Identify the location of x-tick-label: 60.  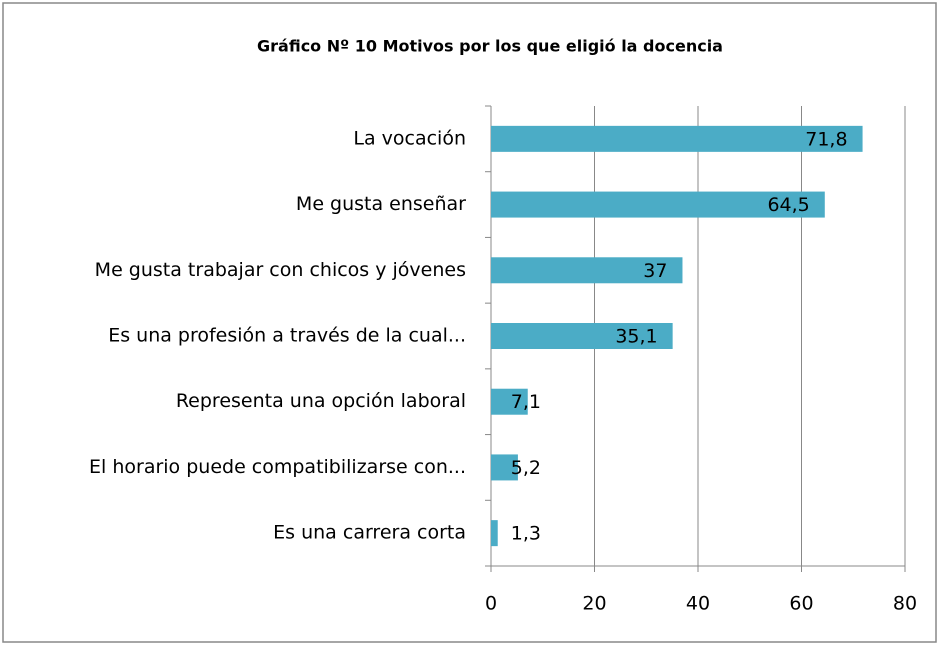
(801, 604).